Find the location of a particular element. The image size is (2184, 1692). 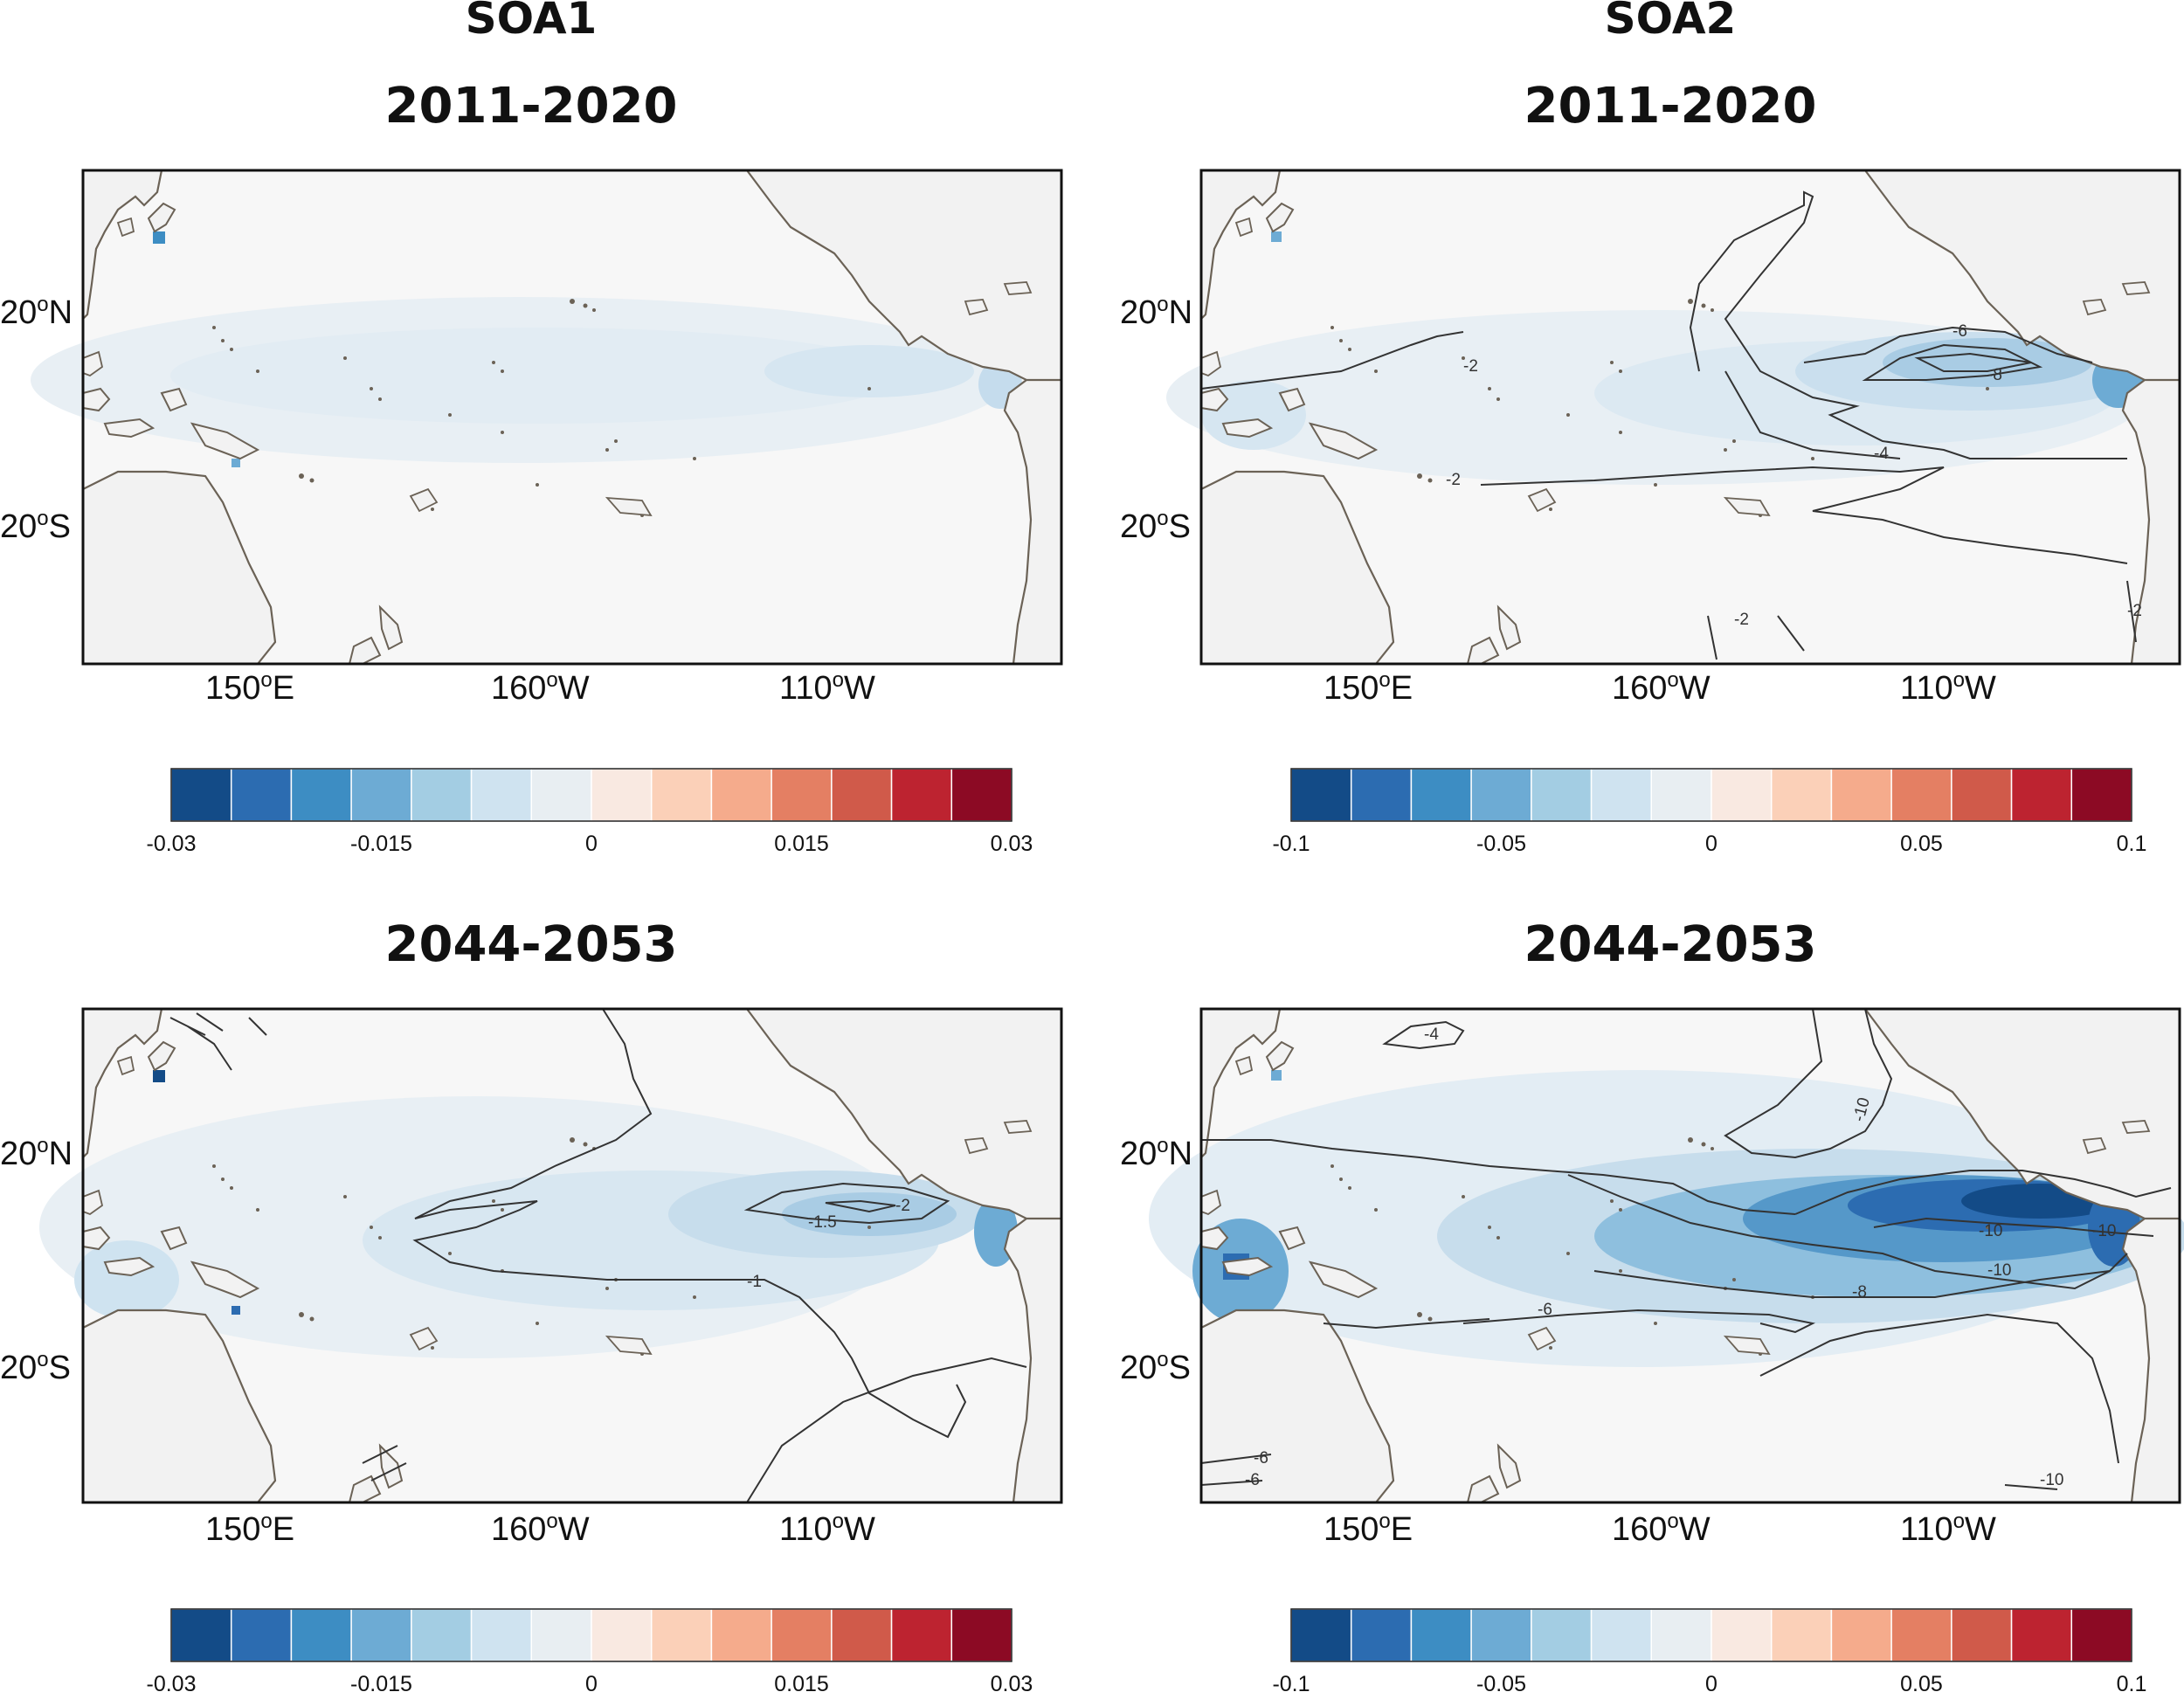

panel-title-p4: 2044-2053 is located at coordinates (1670, 945).